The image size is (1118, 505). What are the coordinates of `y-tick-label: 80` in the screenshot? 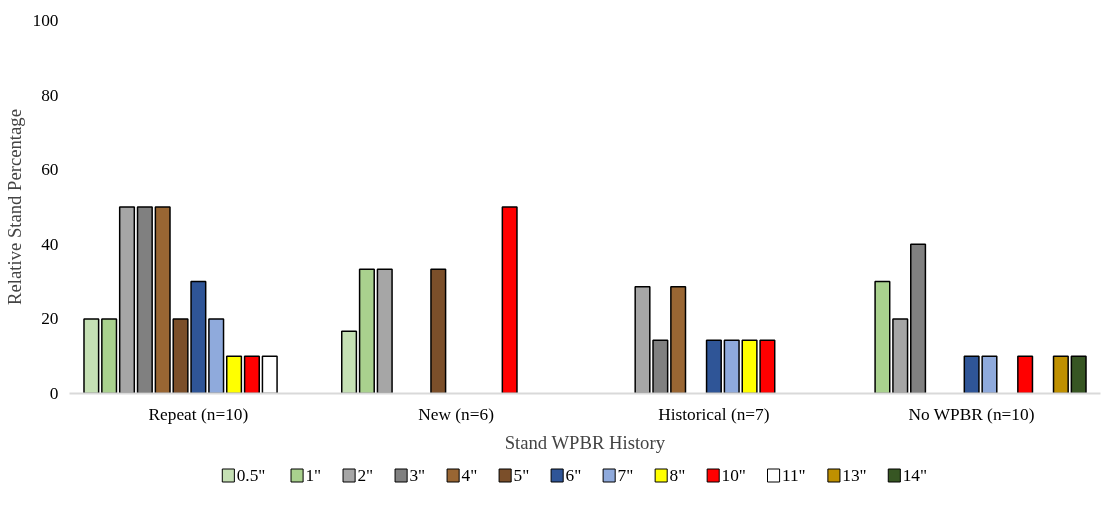 It's located at (50, 95).